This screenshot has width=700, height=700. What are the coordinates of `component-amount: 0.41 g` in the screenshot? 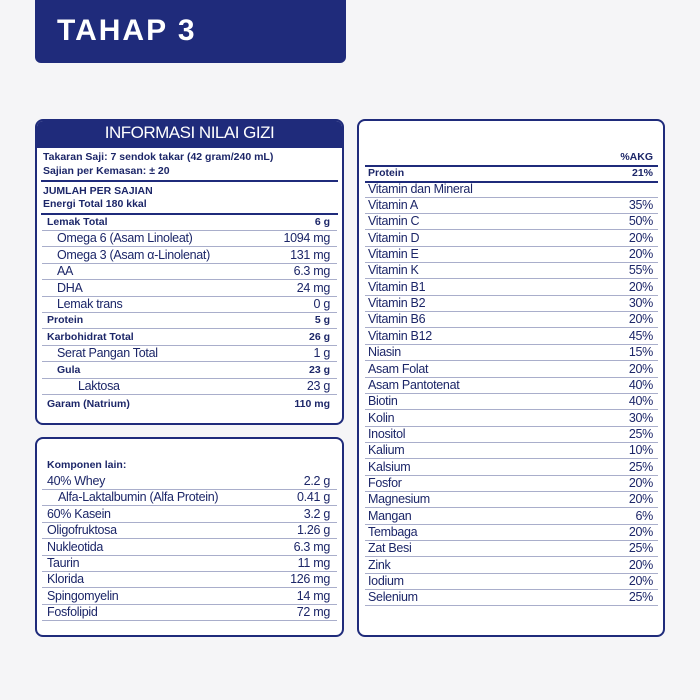 It's located at (313, 497).